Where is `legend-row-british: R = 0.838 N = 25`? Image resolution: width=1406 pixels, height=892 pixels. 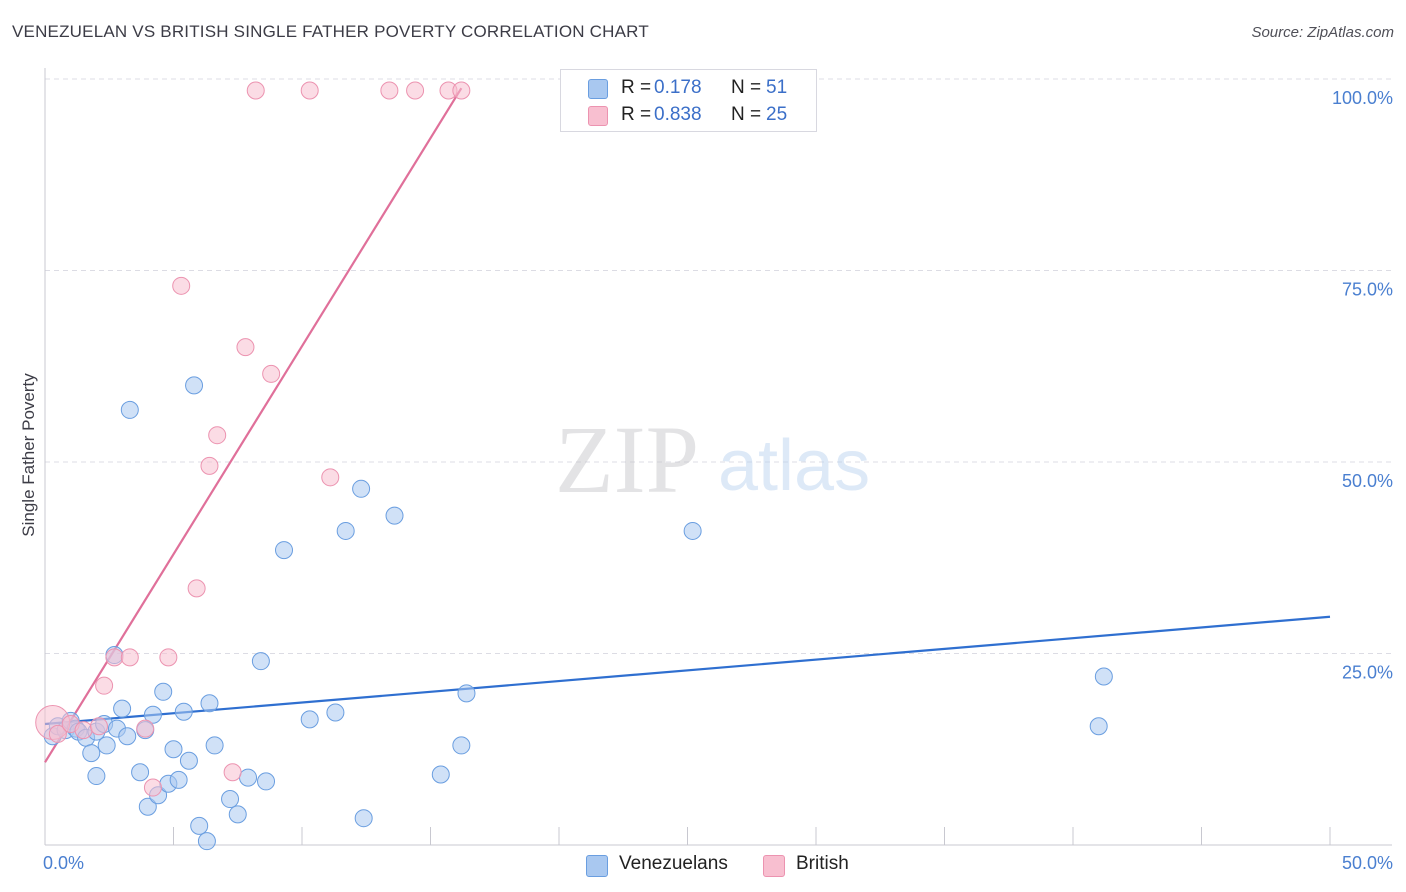
legend-row-british: R = 0.838 N = 25 is located at coordinates (688, 115).